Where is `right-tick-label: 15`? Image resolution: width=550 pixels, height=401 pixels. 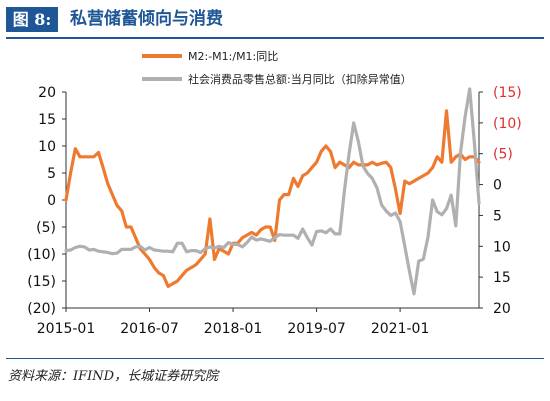 right-tick-label: 15 is located at coordinates (502, 278).